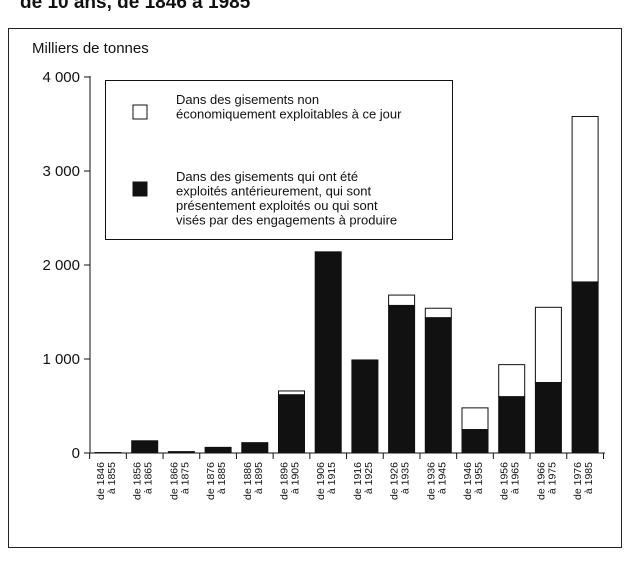 The height and width of the screenshot is (561, 631). Describe the element at coordinates (406, 478) in the screenshot. I see `x-tick-label: à 1935` at that location.